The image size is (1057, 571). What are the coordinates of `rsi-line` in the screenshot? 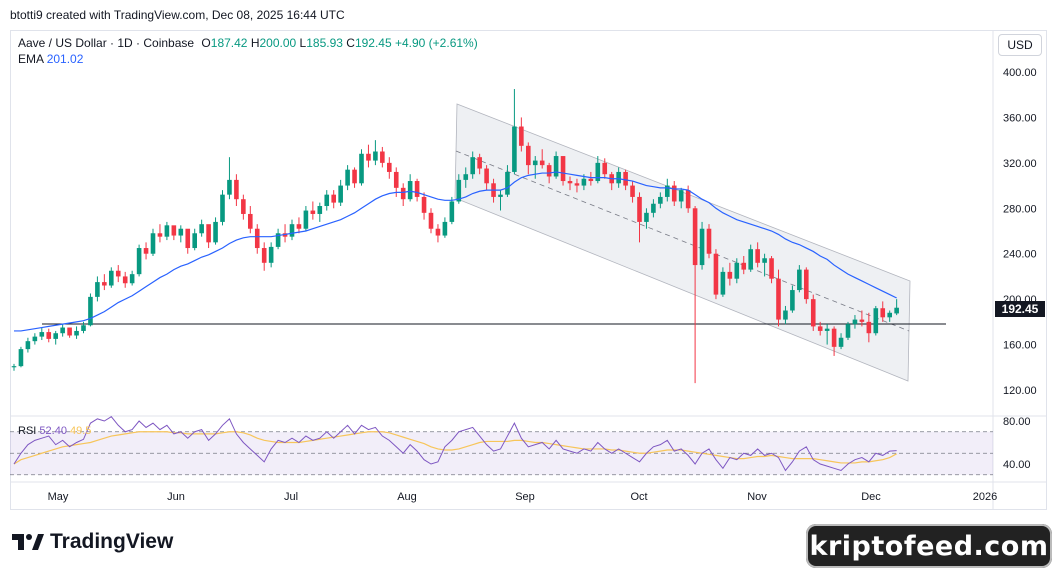 It's located at (455, 444).